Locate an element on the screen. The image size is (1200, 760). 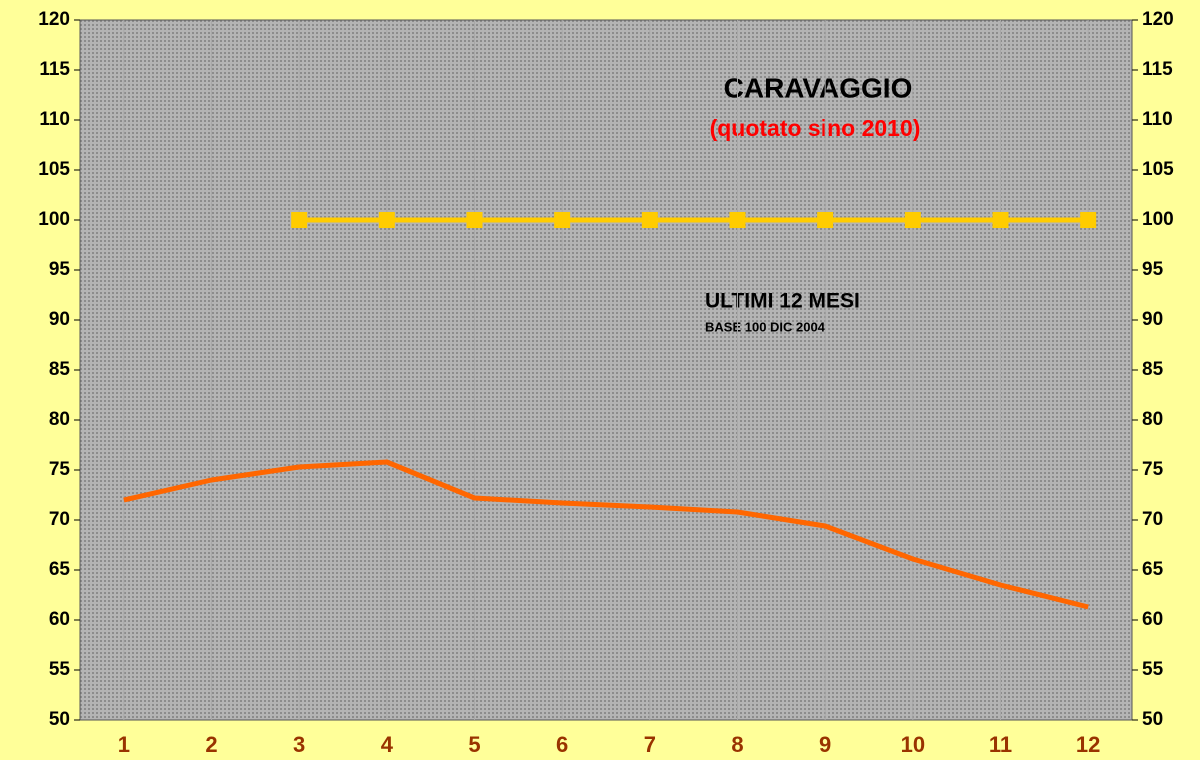
y2-tick-label: 55 is located at coordinates (1153, 669).